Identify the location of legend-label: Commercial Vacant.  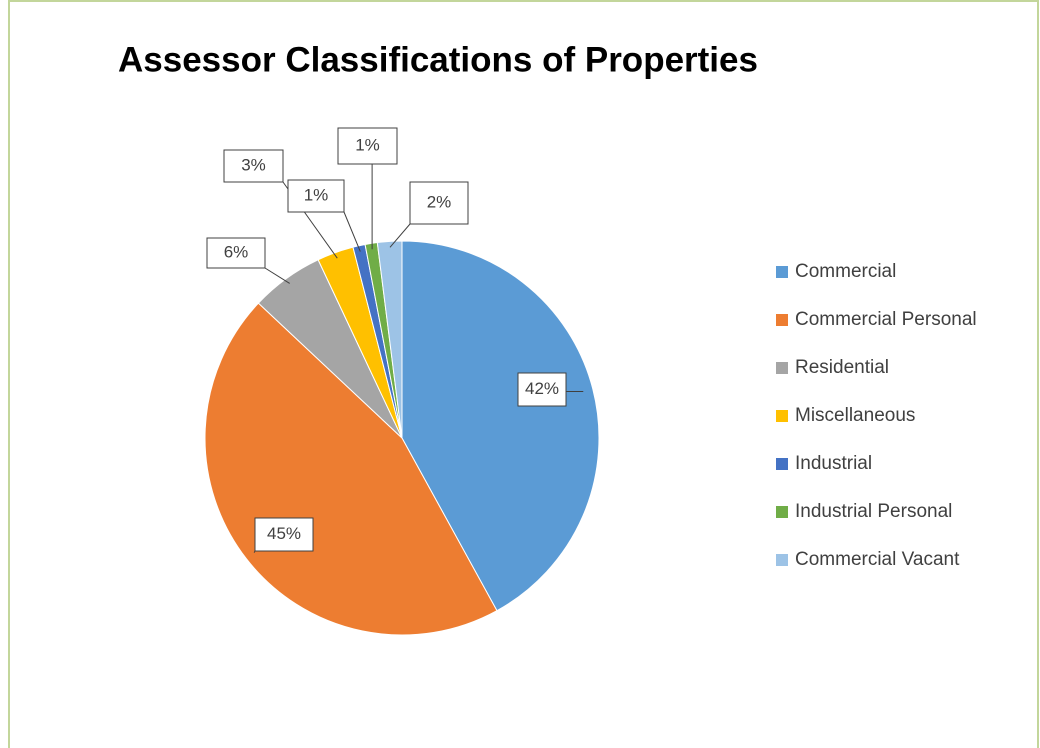
(877, 559).